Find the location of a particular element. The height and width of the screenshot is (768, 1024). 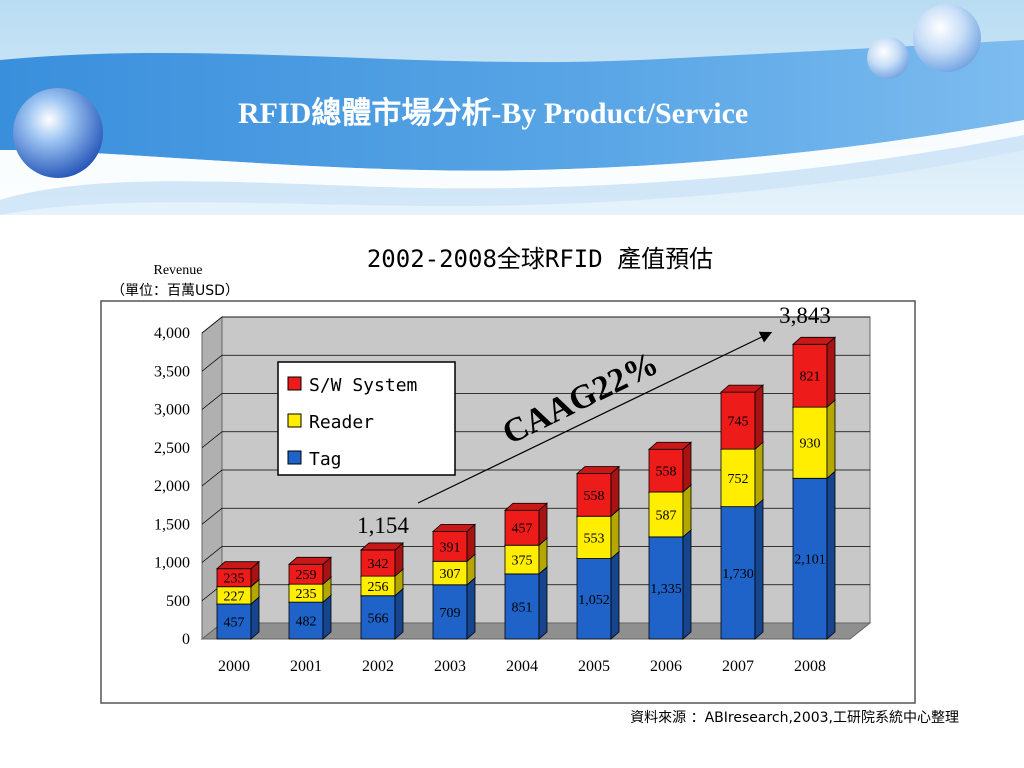

bar-s-w-system-2003 is located at coordinates (454, 543).